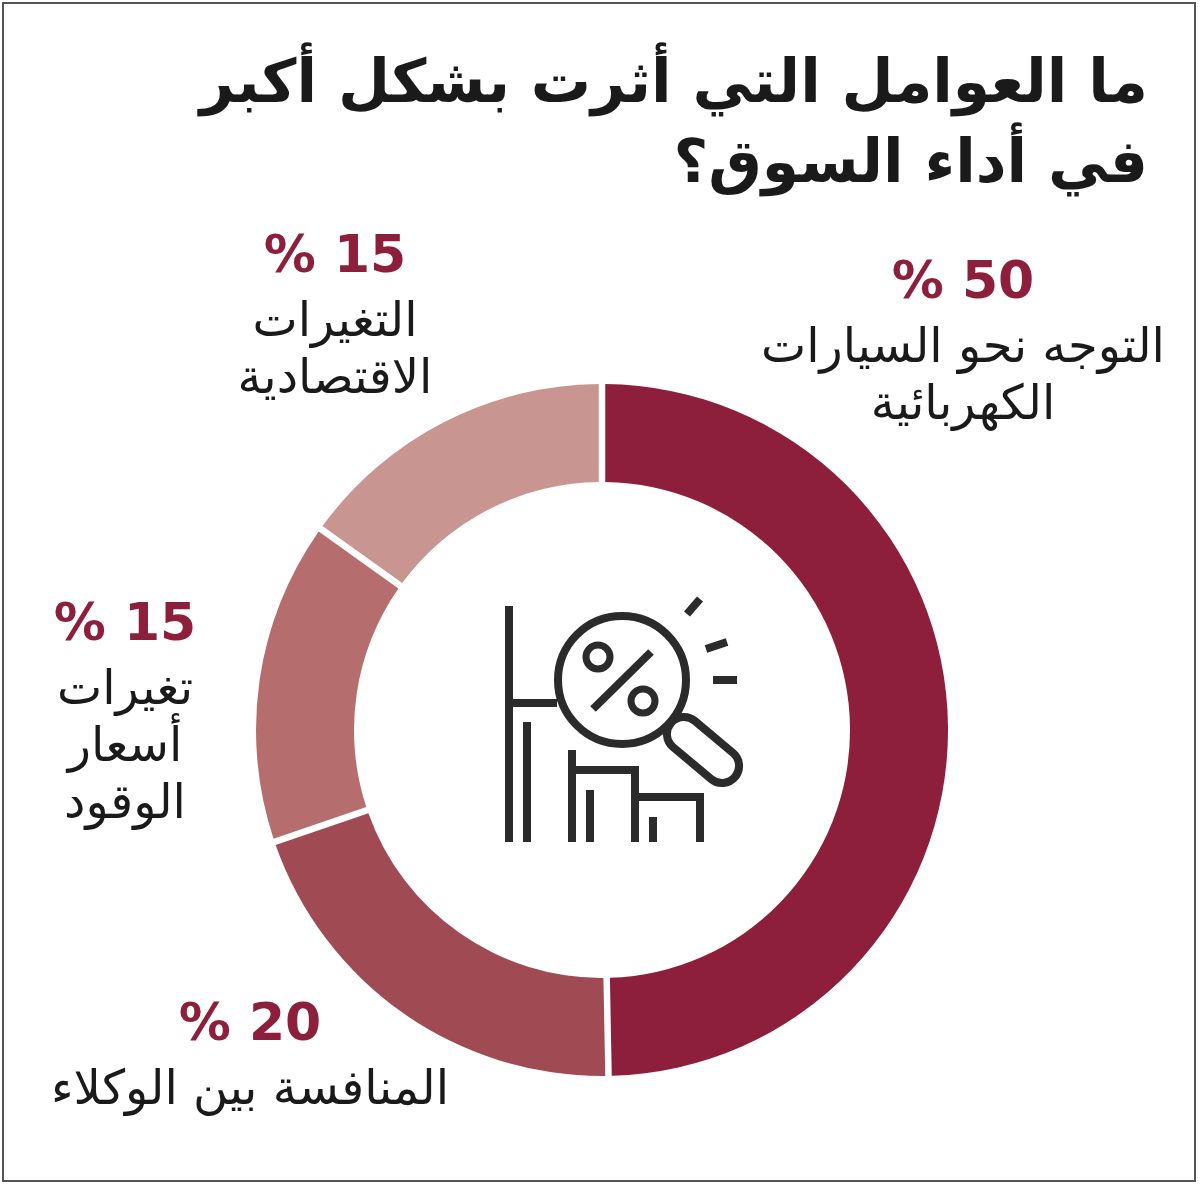 The image size is (1200, 1186). Describe the element at coordinates (963, 280) in the screenshot. I see `data-label: 50 %` at that location.